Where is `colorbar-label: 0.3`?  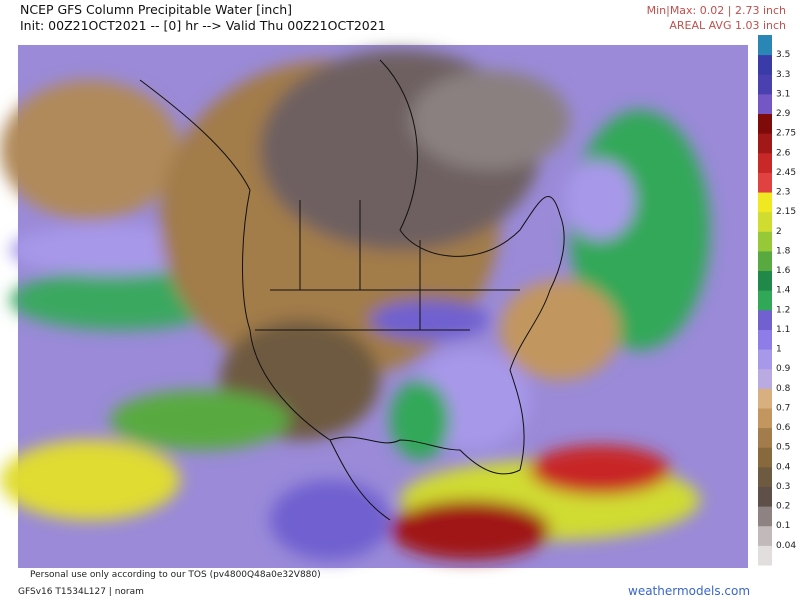
colorbar-label: 0.3 is located at coordinates (783, 487).